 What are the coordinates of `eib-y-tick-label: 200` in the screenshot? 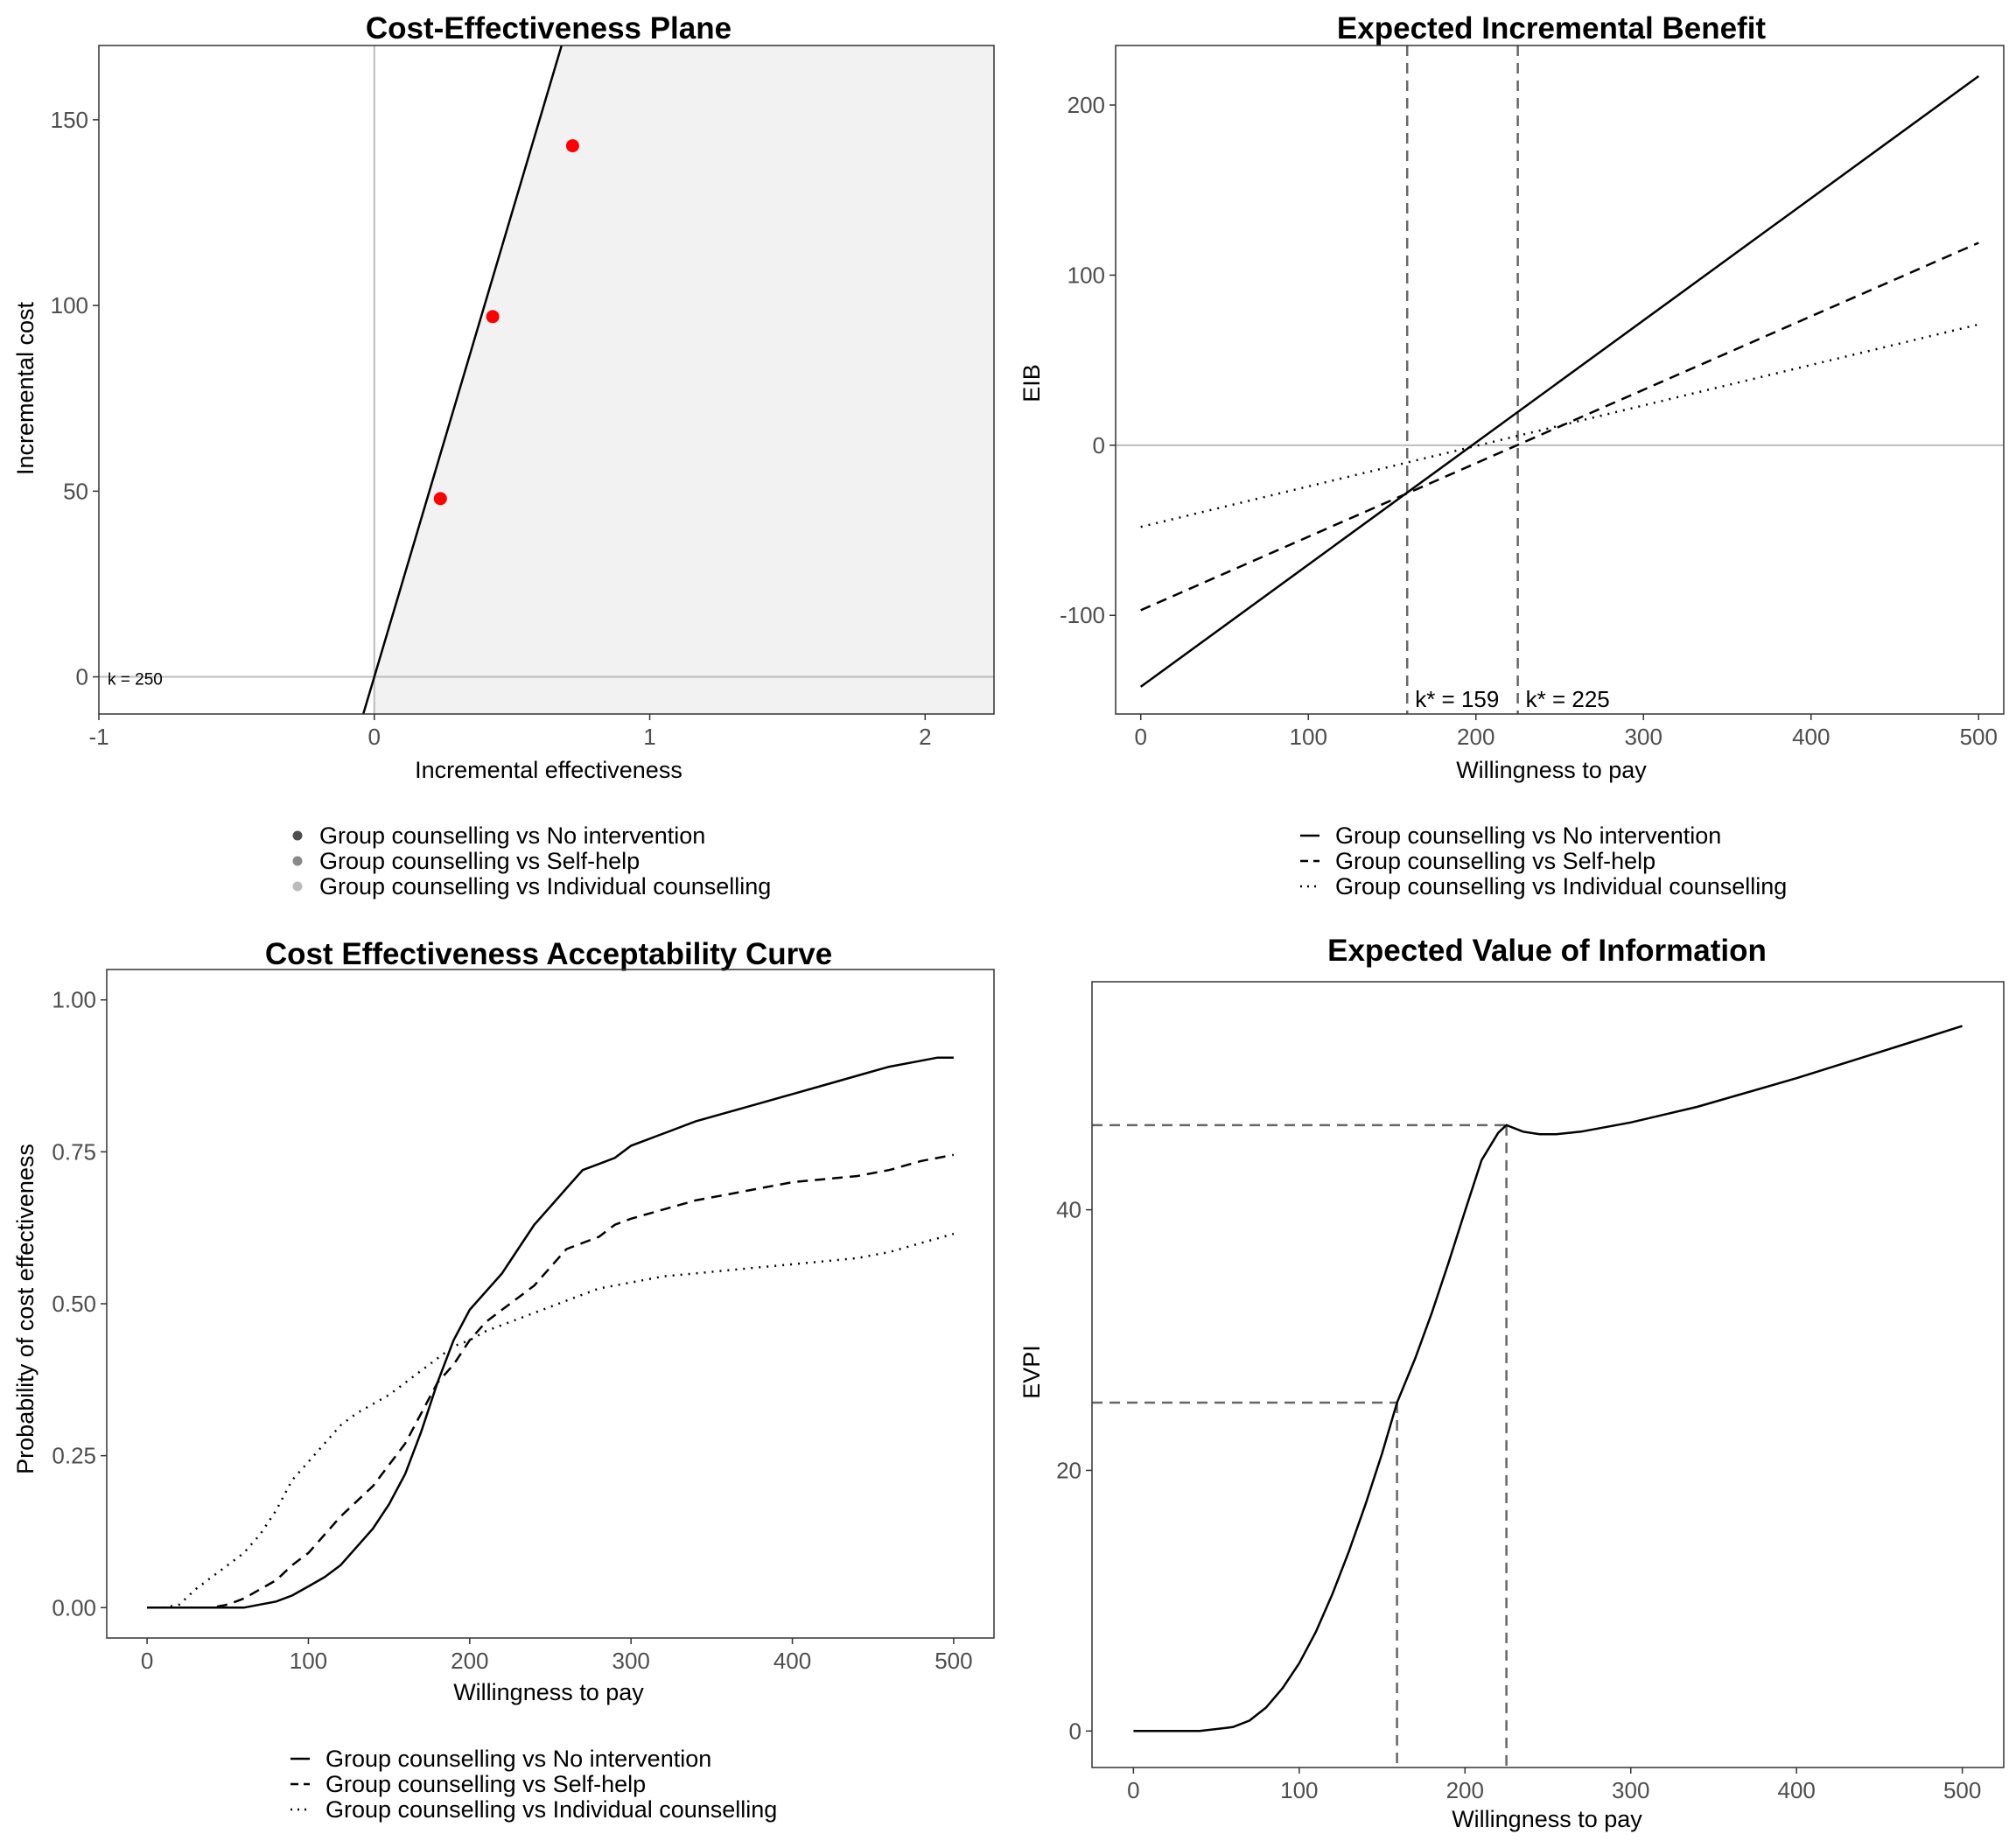 It's located at (1086, 105).